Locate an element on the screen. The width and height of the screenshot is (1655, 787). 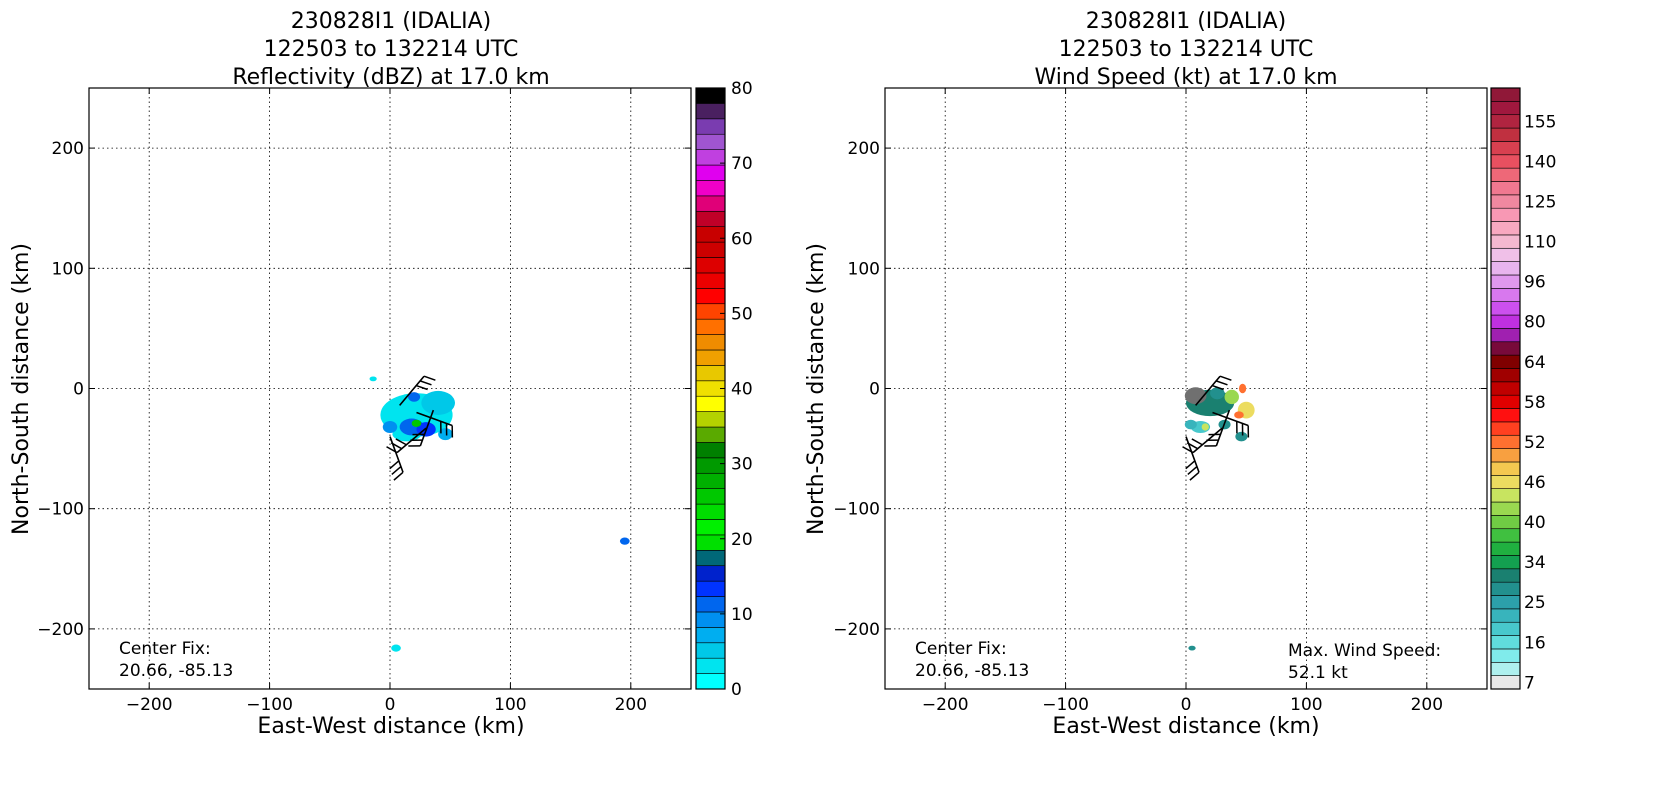
reflectivity-title-line-2: 122503 to 132214 UTC is located at coordinates (391, 49).